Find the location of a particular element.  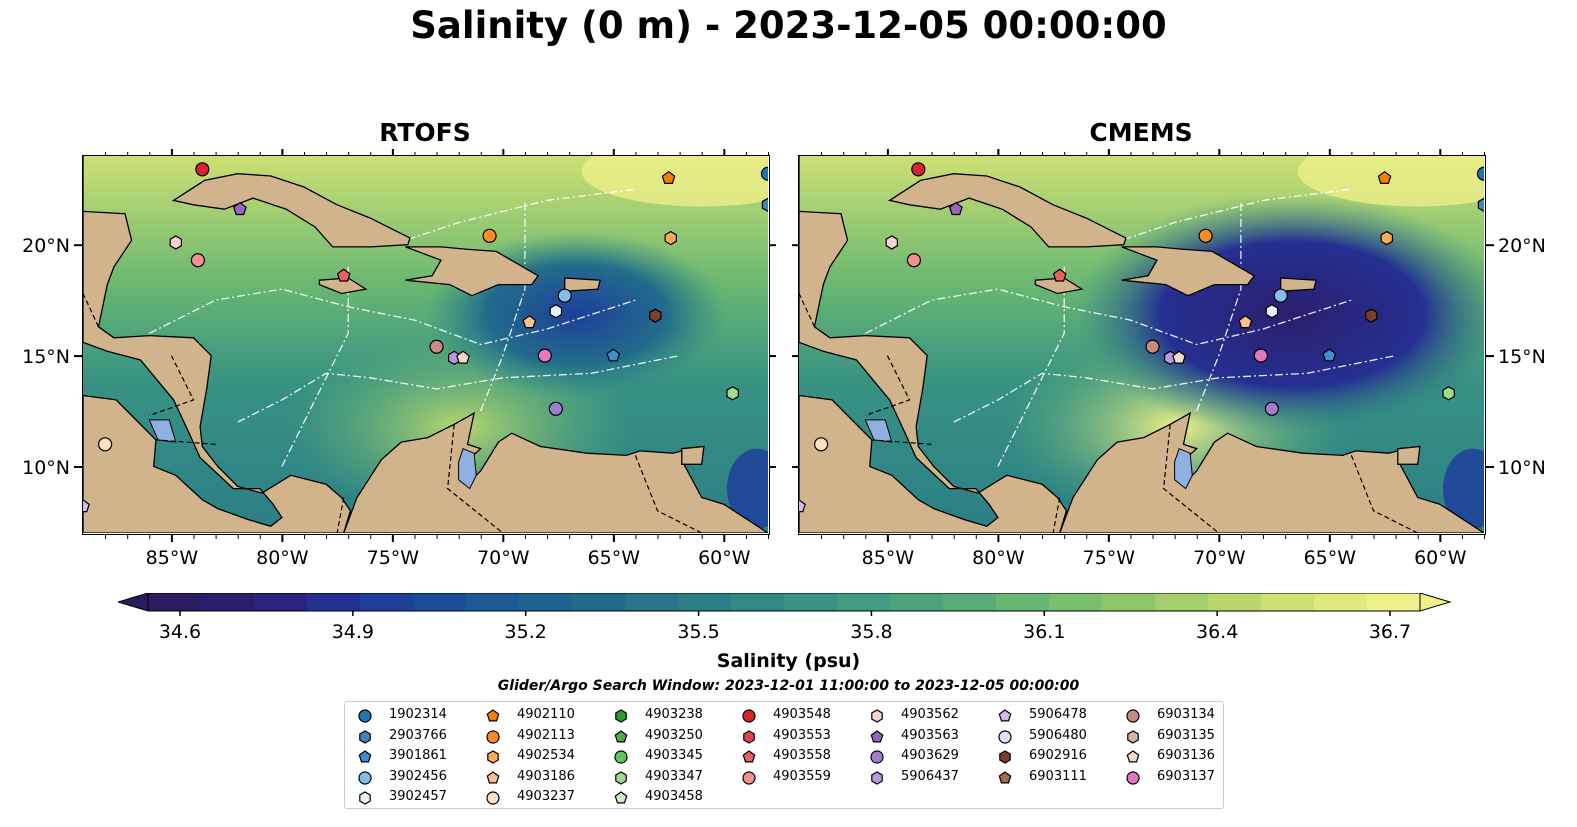

colorbar-tick-label: 36.7 is located at coordinates (1390, 632).